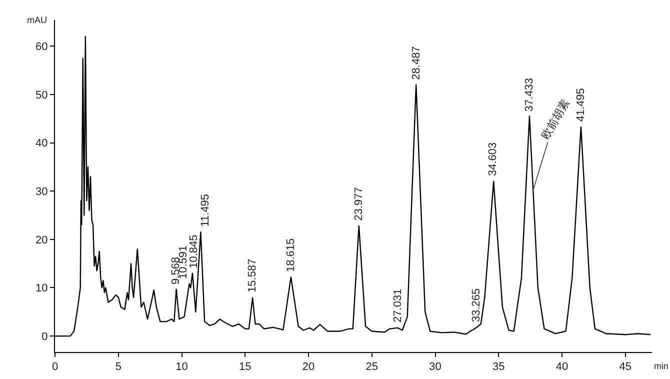 This screenshot has width=670, height=379. I want to click on annotation: 18.615, so click(290, 255).